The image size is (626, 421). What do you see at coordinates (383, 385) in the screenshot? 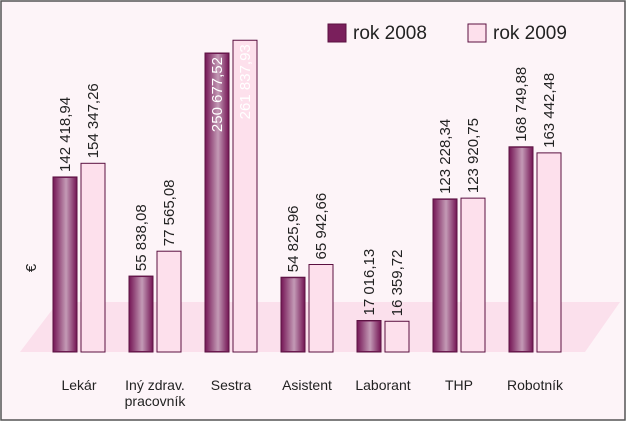
I see `x-tick-label: Laborant` at bounding box center [383, 385].